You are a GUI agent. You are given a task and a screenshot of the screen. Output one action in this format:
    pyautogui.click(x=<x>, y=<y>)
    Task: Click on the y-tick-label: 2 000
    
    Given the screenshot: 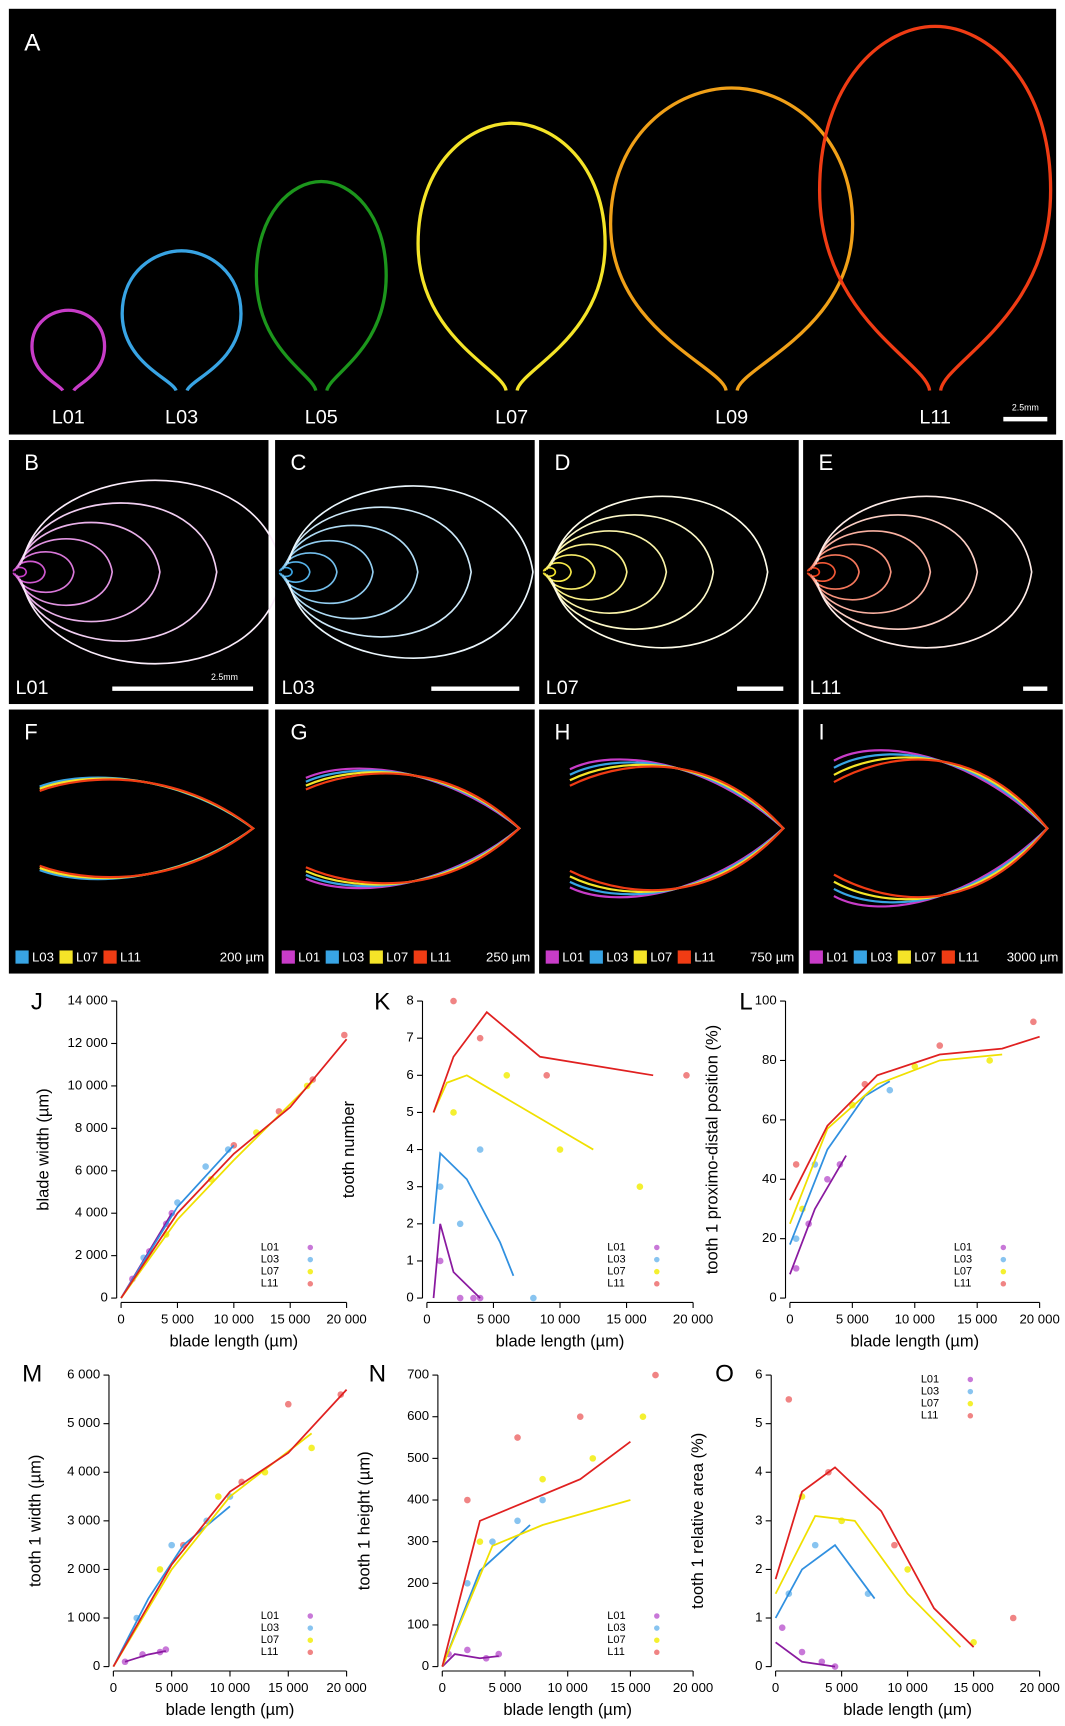 What is the action you would take?
    pyautogui.click(x=83, y=1568)
    